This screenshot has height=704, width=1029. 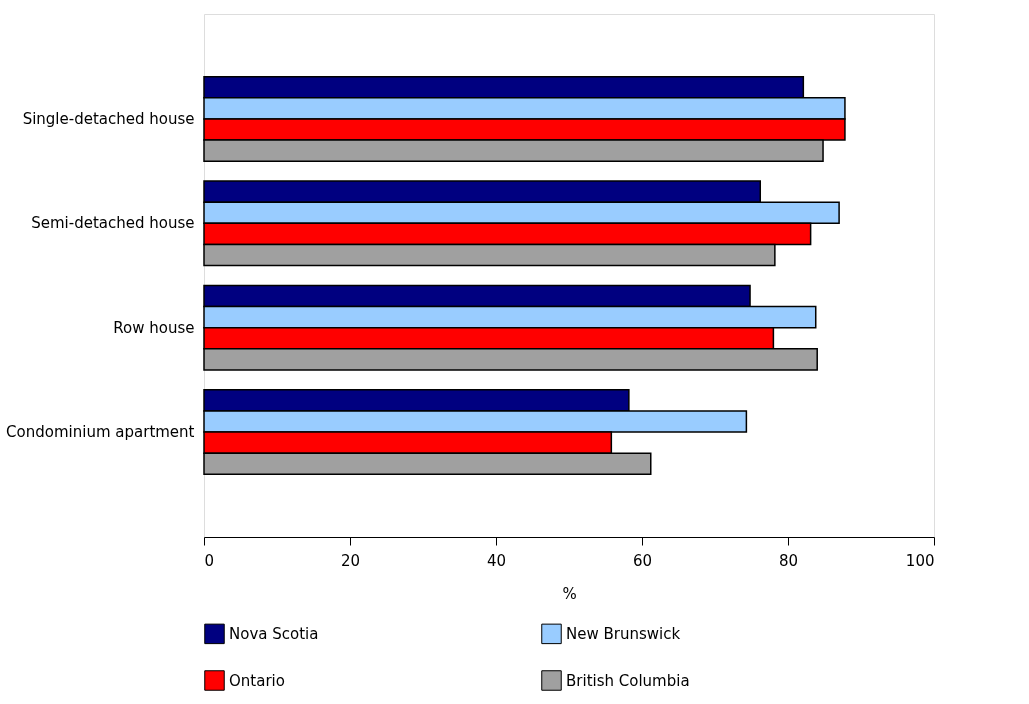 I want to click on x-tick-label: 100, so click(x=920, y=560).